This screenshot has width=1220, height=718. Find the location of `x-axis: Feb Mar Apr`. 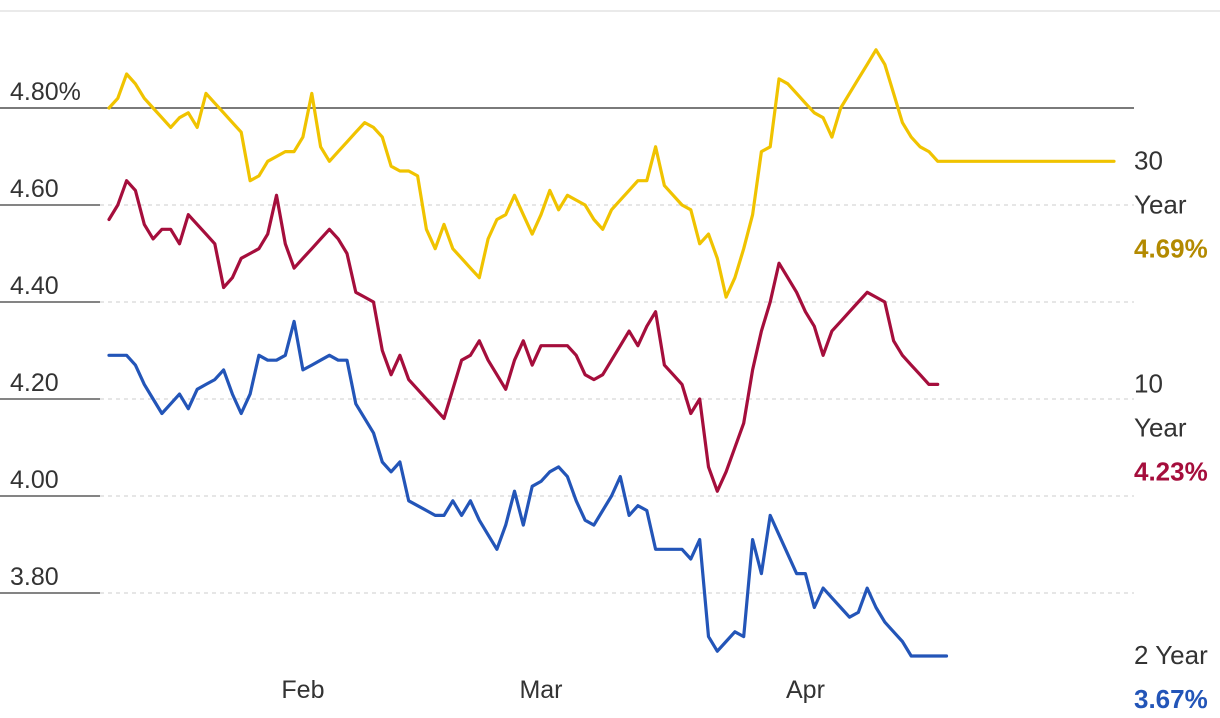

x-axis: Feb Mar Apr is located at coordinates (553, 690).